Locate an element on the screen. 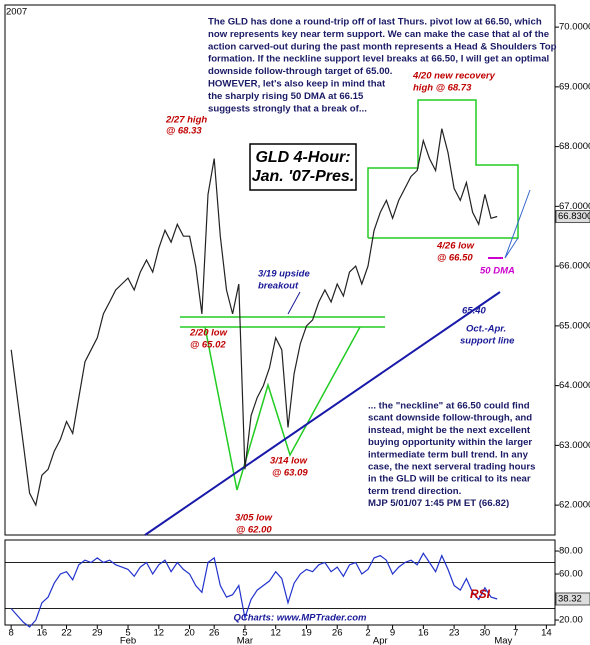  commentary: MJP 5/01/07 1:45 PM ET (66.82) is located at coordinates (438, 503).